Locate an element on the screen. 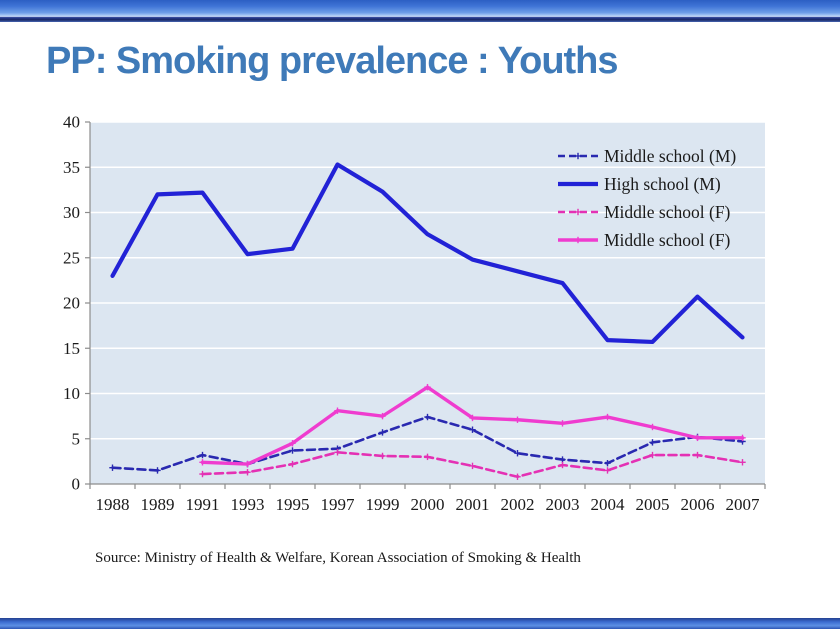 The height and width of the screenshot is (629, 840). x-axis-tick-label: 2007 is located at coordinates (743, 504).